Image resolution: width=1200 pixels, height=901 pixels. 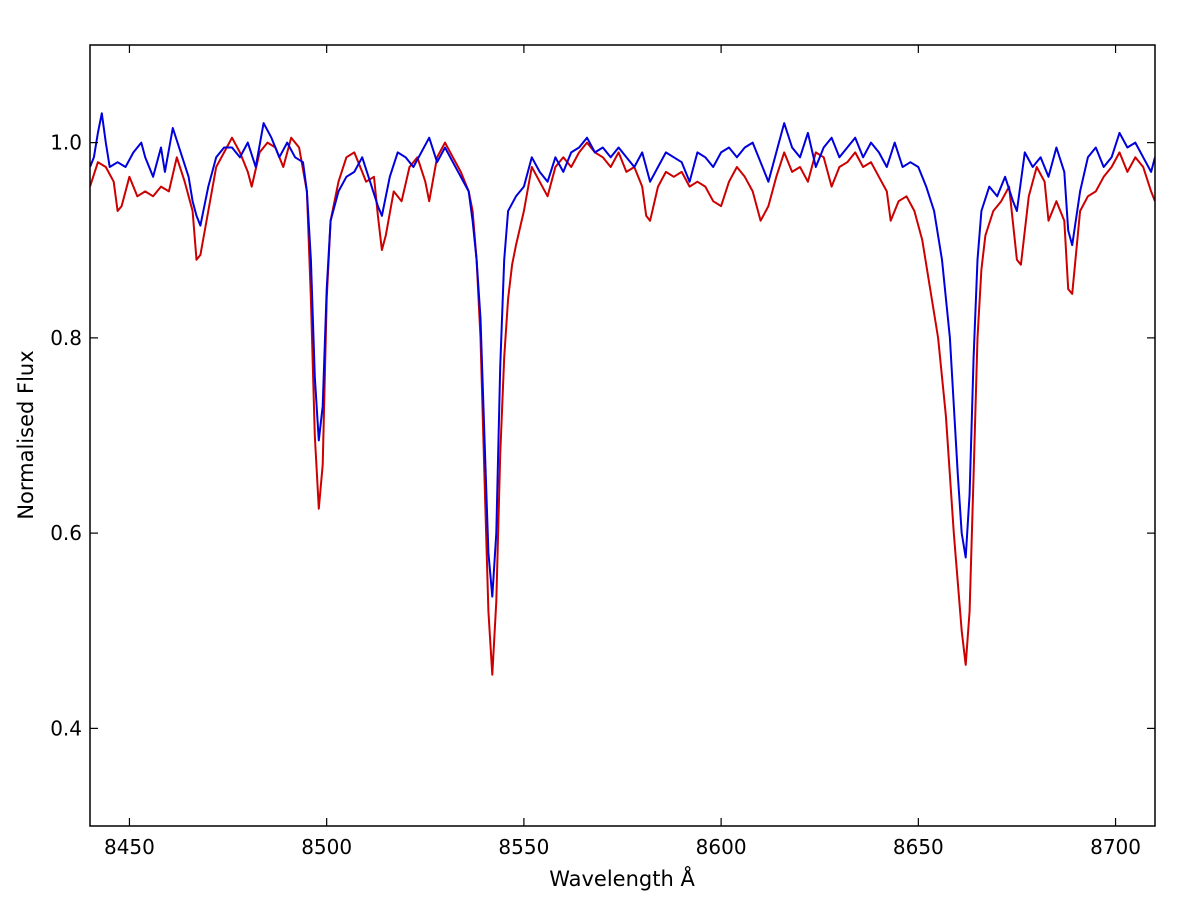 What do you see at coordinates (1115, 847) in the screenshot?
I see `x-tick-label: 8700` at bounding box center [1115, 847].